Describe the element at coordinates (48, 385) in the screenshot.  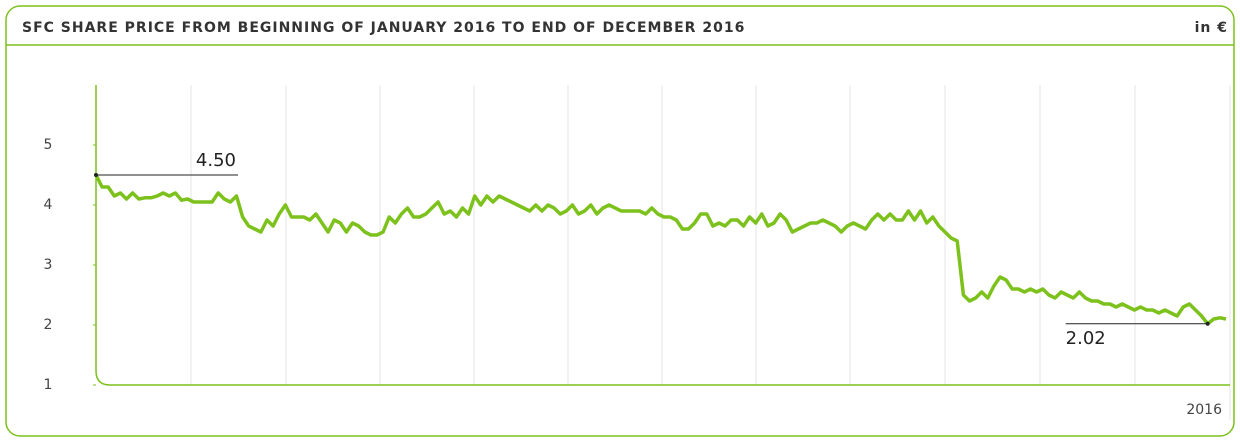
I see `y-tick-label: 1` at that location.